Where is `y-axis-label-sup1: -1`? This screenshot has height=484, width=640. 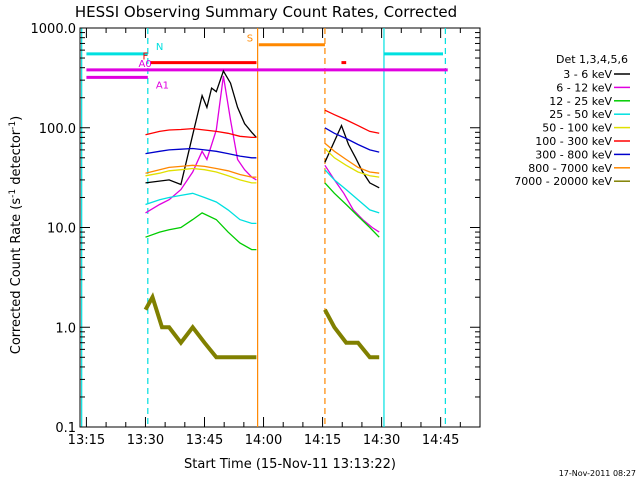
y-axis-label-sup1: -1 is located at coordinates (13, 193).